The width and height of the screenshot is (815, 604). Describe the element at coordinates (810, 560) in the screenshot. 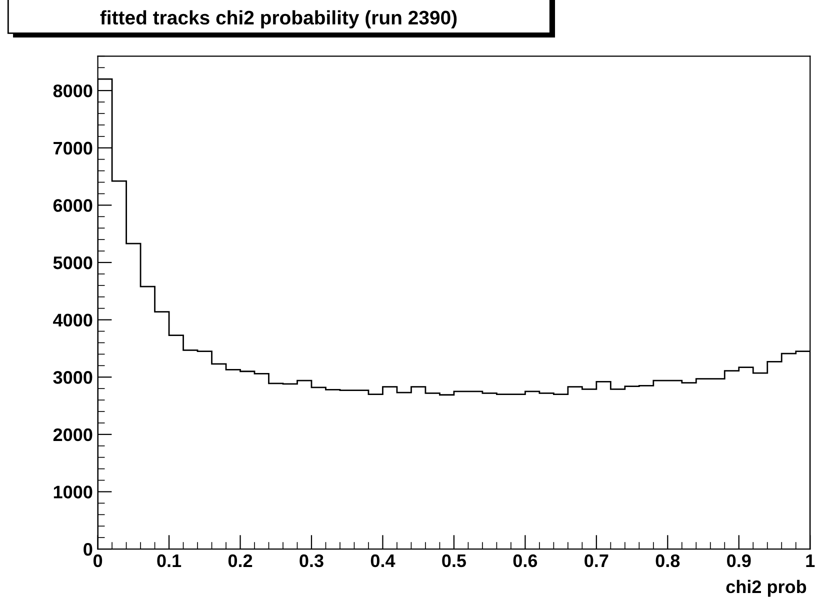

I see `x-tick-label: 1` at that location.